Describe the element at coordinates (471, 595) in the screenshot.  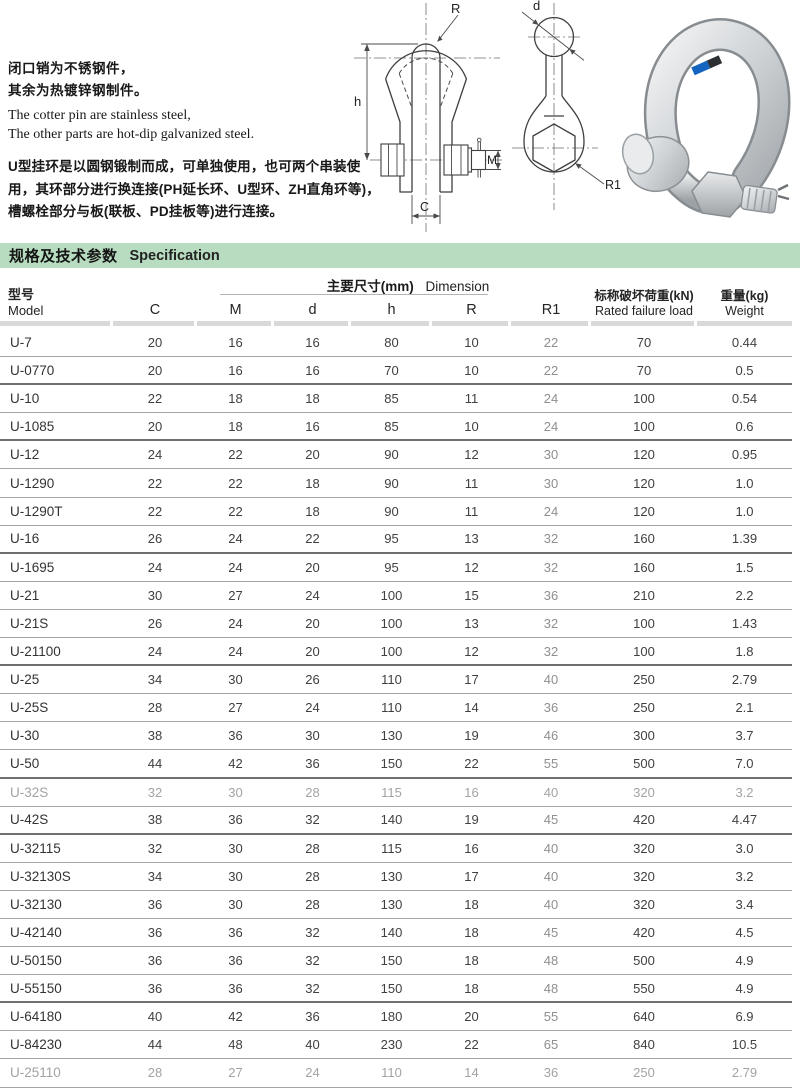
I see `cell-r: 15` at that location.